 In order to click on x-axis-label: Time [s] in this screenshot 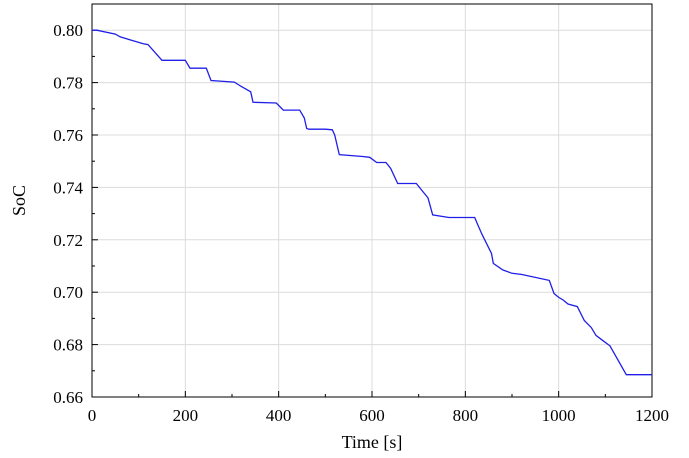, I will do `click(372, 442)`.